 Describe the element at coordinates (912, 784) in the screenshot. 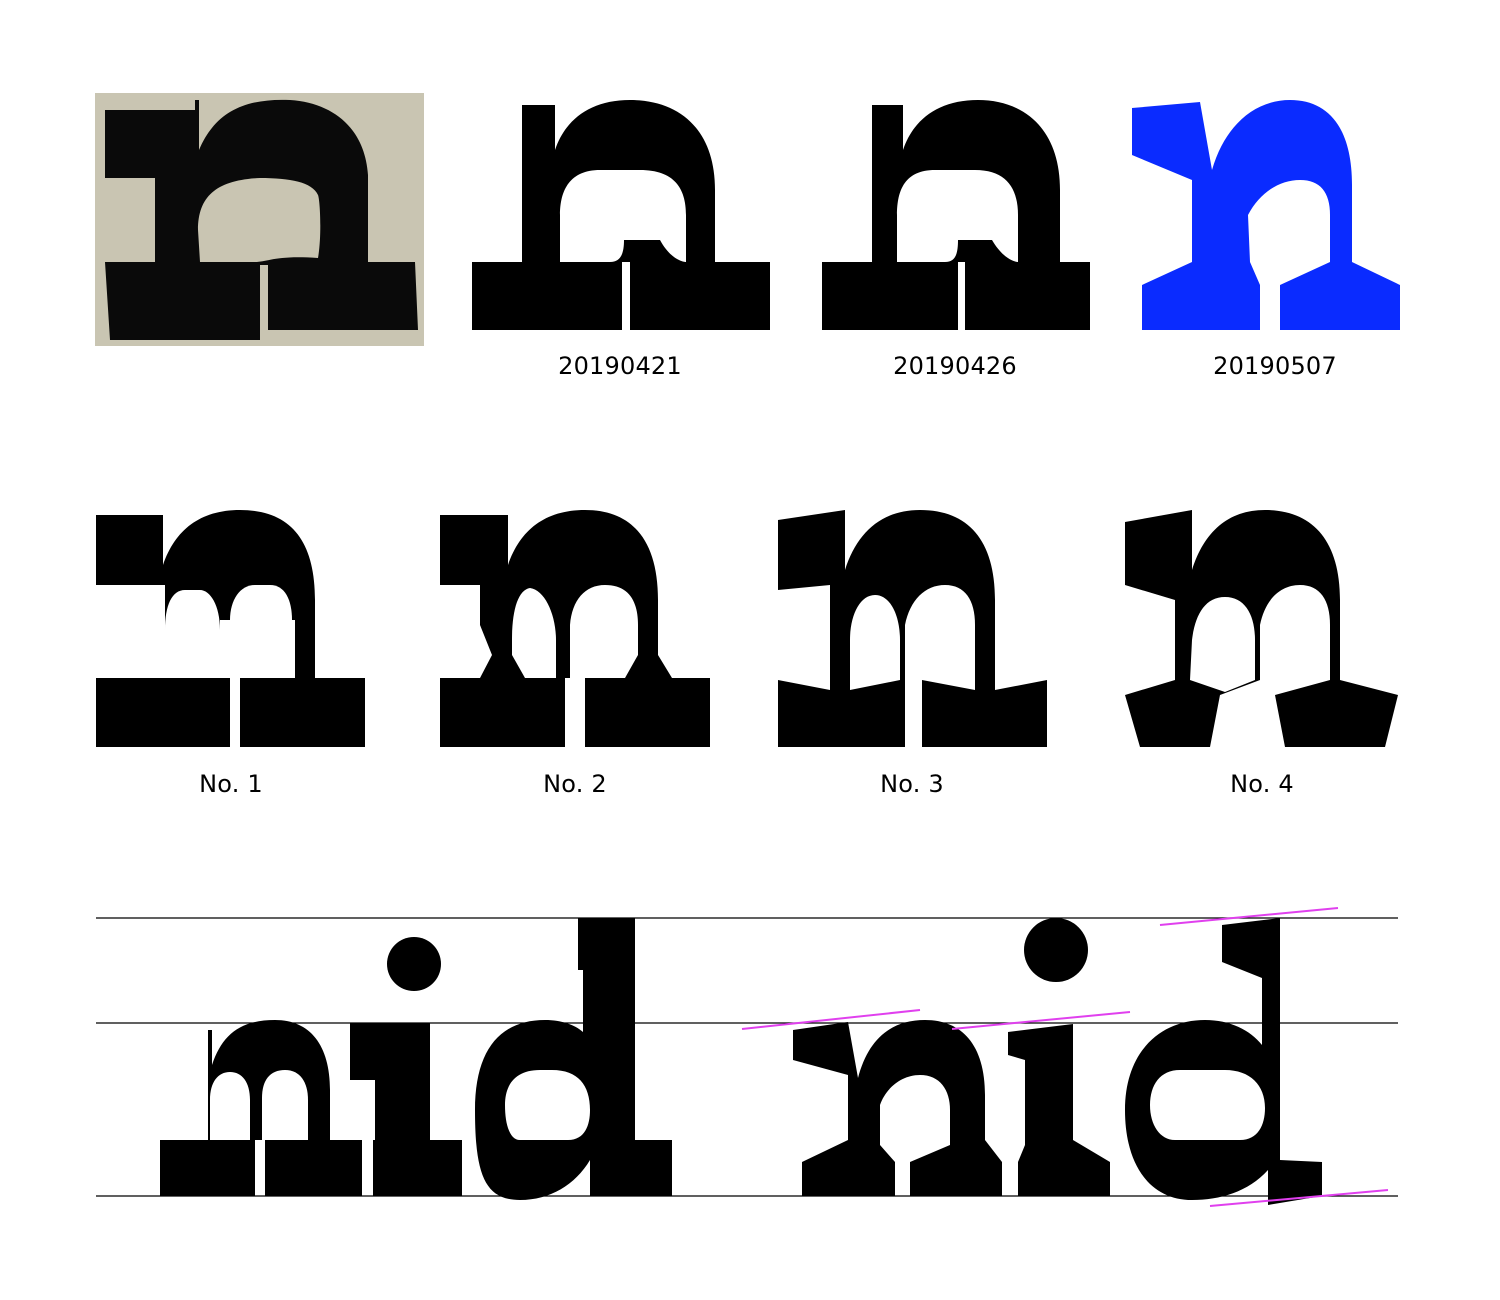

I see `caption-no3: No. 3` at that location.